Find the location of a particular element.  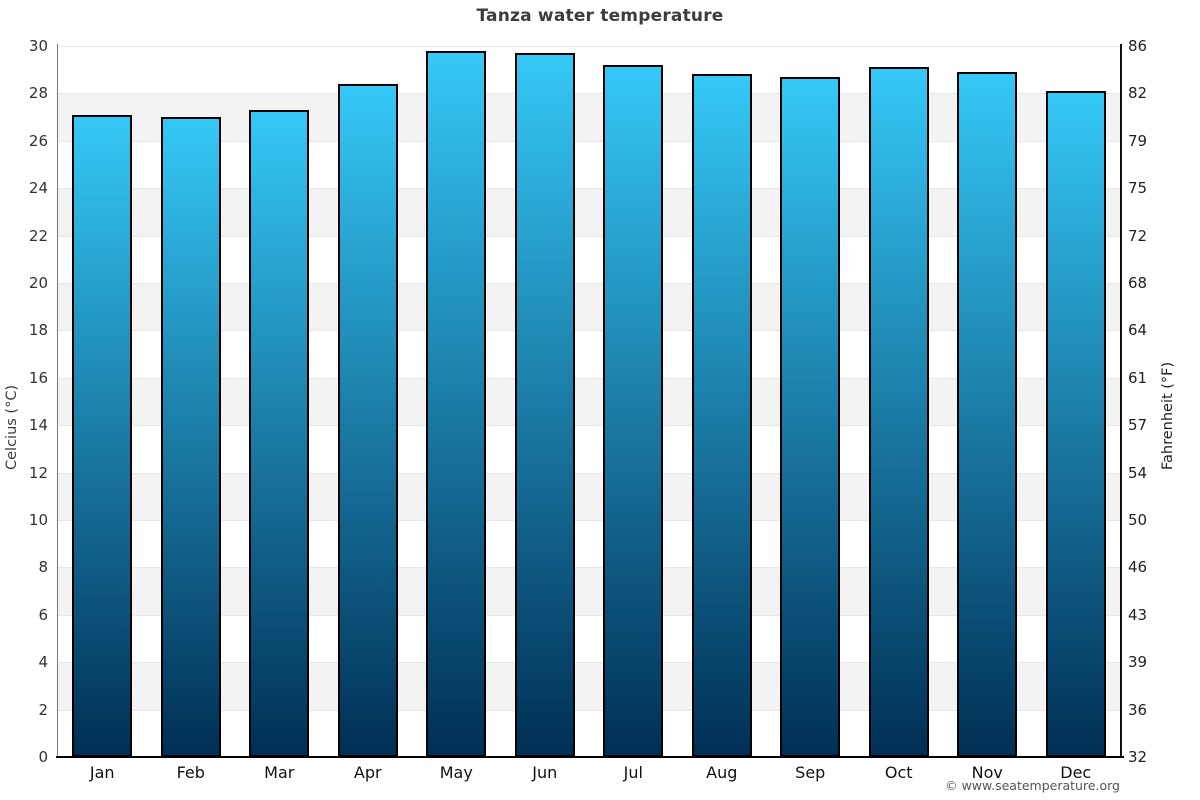

month-label-jul: Jul is located at coordinates (633, 772).